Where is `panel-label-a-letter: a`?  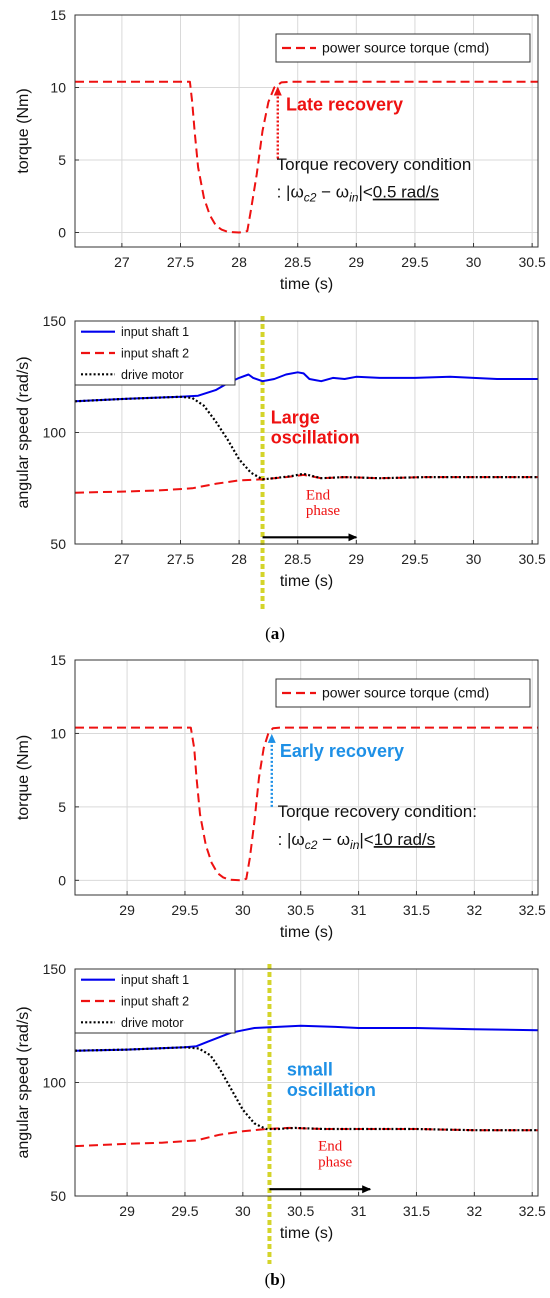
panel-label-a-letter: a is located at coordinates (275, 633).